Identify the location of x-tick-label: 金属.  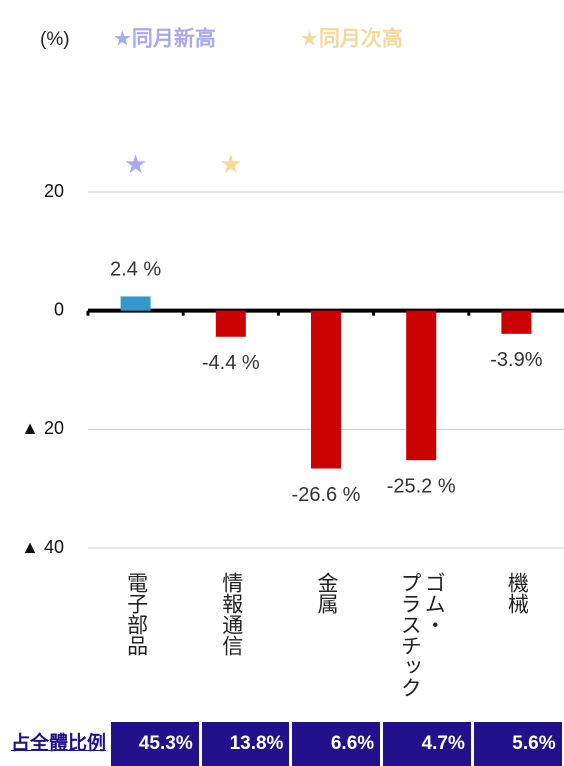
(326, 593).